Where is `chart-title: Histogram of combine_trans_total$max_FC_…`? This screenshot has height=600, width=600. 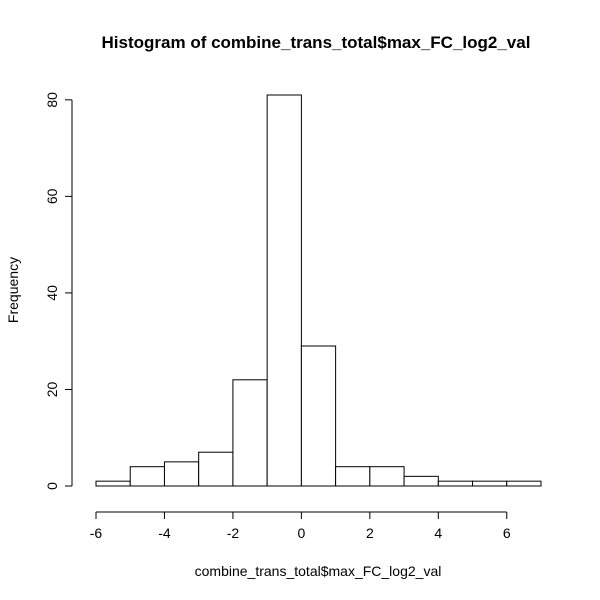
chart-title: Histogram of combine_trans_total$max_FC_… is located at coordinates (316, 42).